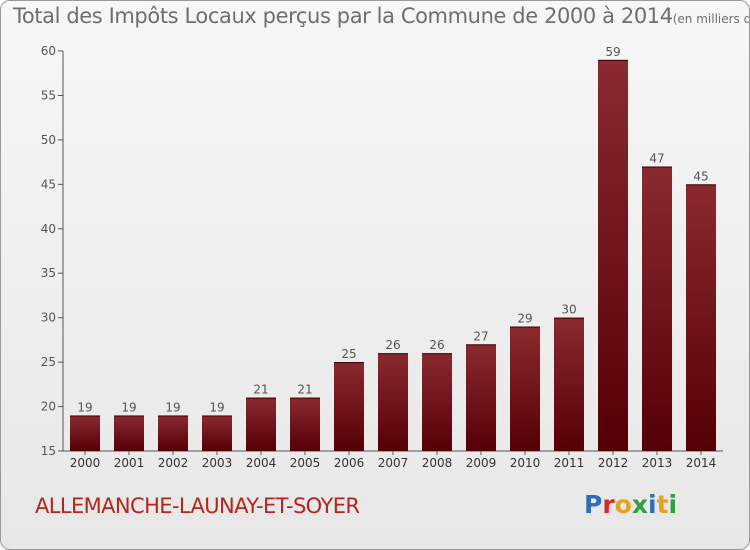 The width and height of the screenshot is (750, 550). What do you see at coordinates (569, 463) in the screenshot?
I see `x-tick-label: 2011` at bounding box center [569, 463].